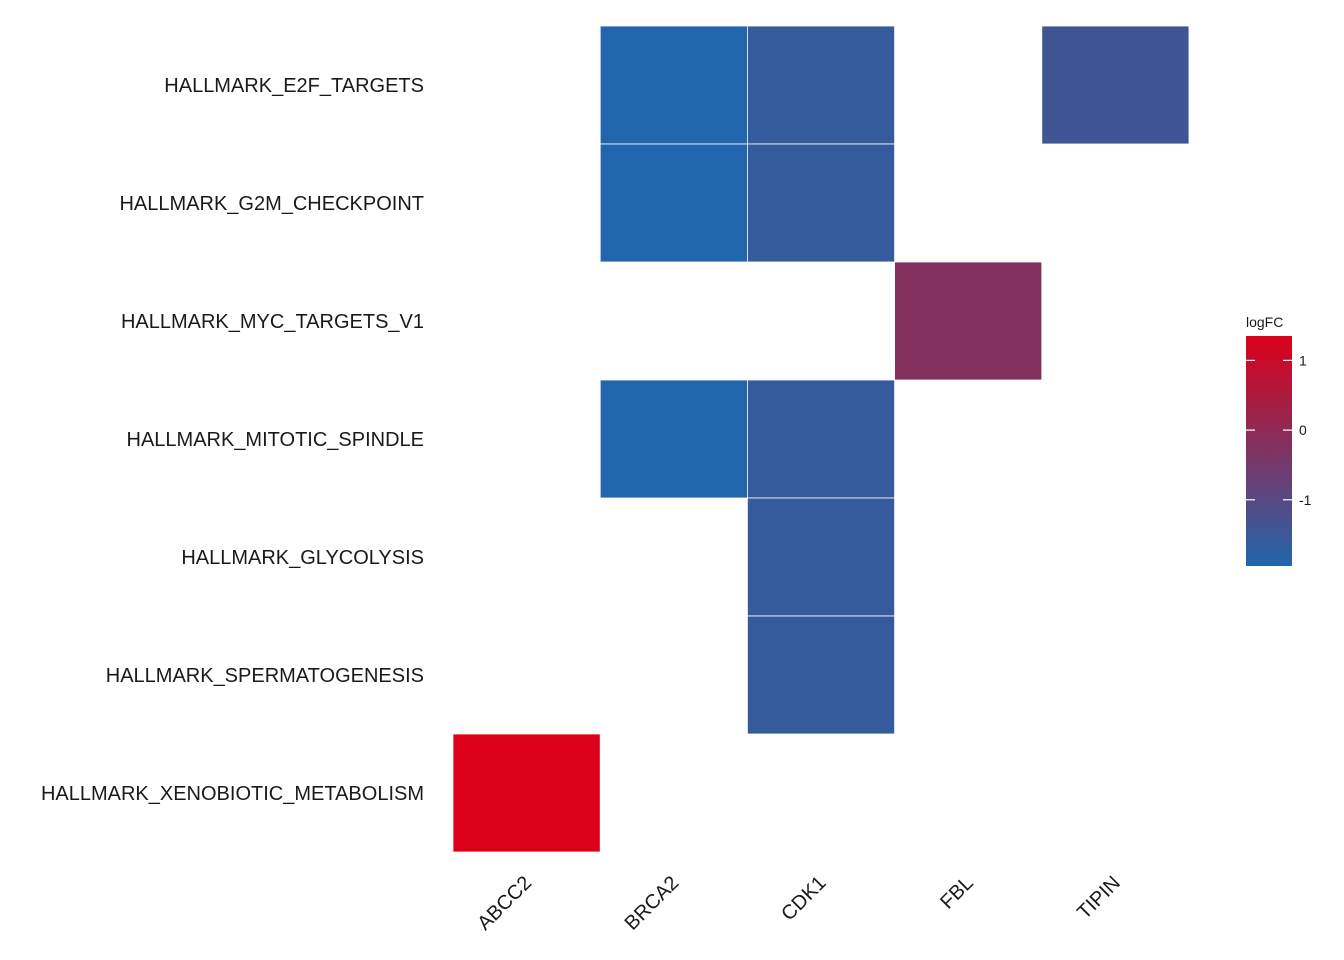  I want to click on row-label: HALLMARK_SPERMATOGENESIS, so click(265, 676).